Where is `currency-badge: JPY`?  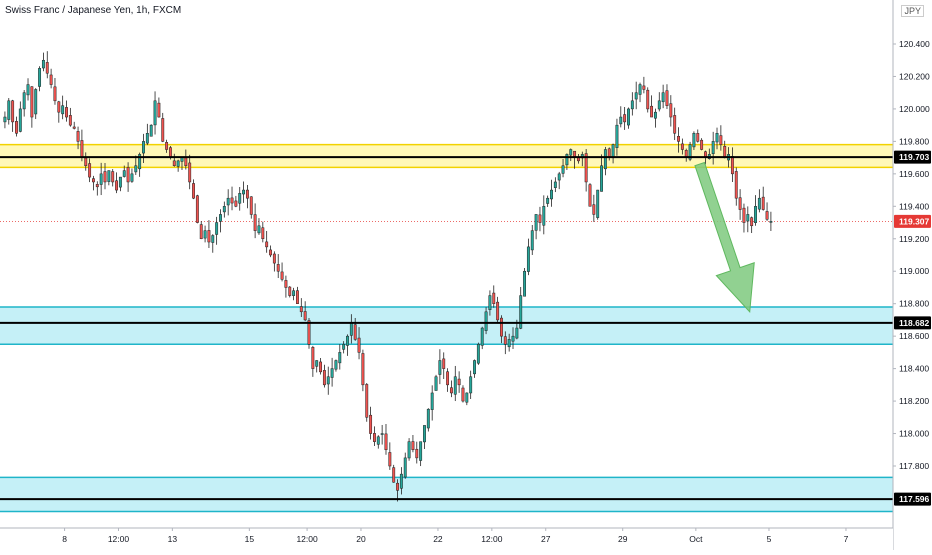 currency-badge: JPY is located at coordinates (912, 11).